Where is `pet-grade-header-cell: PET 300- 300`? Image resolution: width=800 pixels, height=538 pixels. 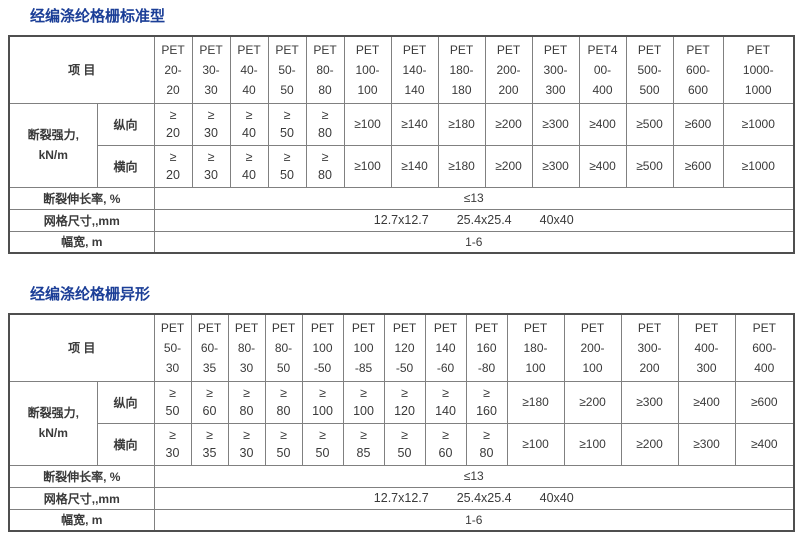
pet-grade-header-cell: PET 300- 300 is located at coordinates (555, 69).